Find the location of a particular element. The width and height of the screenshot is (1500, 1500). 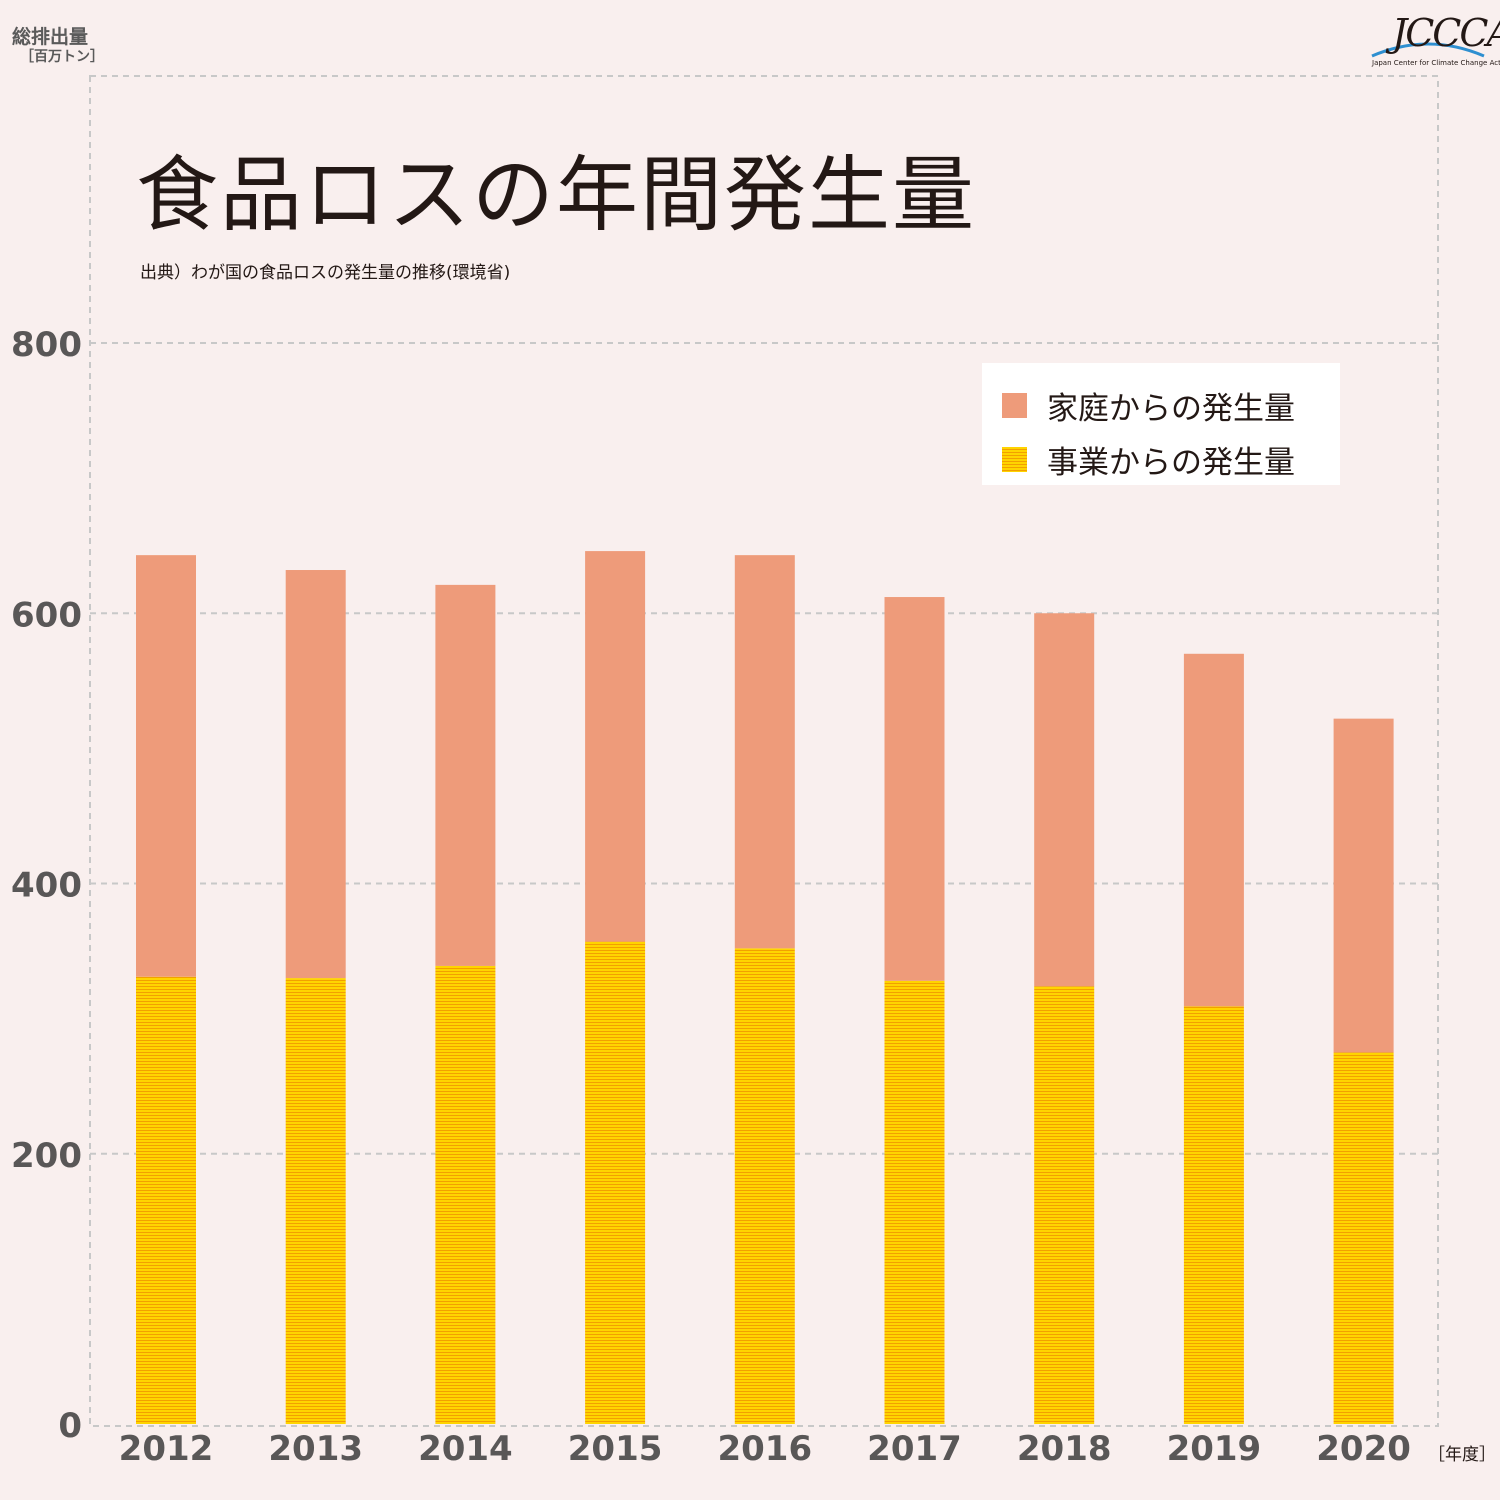

legend-swatch-business is located at coordinates (1014, 459).